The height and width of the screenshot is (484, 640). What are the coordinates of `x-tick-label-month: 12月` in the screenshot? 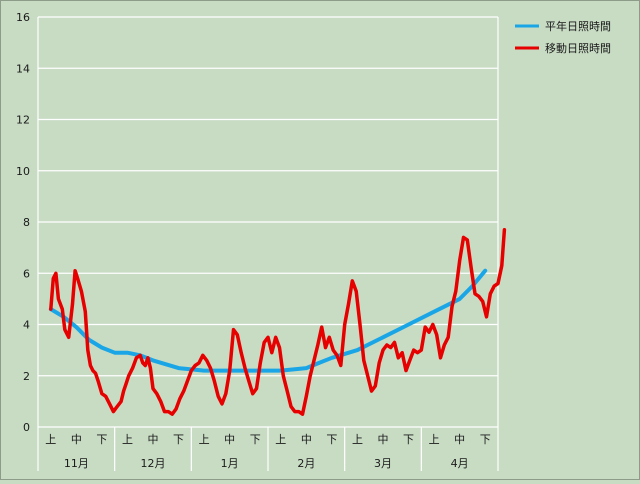 It's located at (153, 463).